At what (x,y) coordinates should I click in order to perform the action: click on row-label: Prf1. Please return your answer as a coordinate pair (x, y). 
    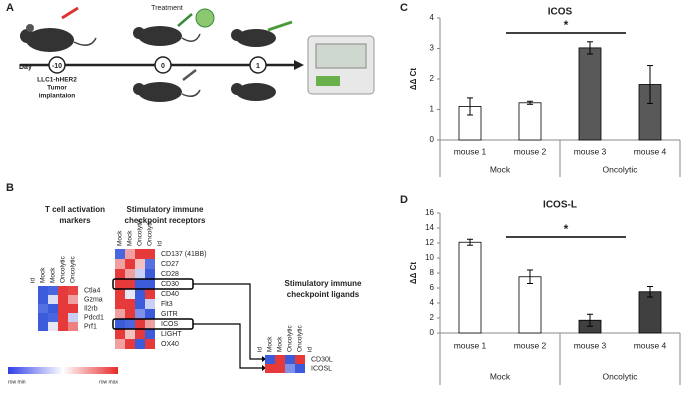
    Looking at the image, I should click on (90, 326).